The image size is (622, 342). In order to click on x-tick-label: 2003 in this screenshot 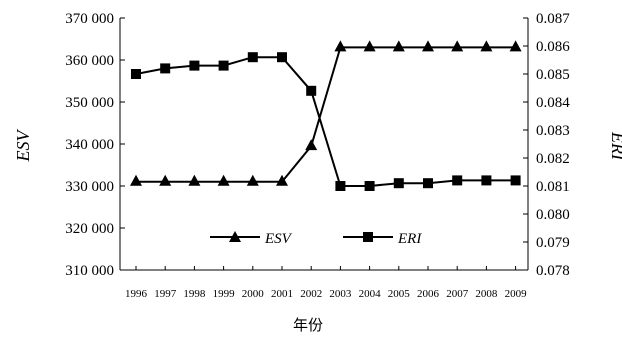, I will do `click(340, 294)`.